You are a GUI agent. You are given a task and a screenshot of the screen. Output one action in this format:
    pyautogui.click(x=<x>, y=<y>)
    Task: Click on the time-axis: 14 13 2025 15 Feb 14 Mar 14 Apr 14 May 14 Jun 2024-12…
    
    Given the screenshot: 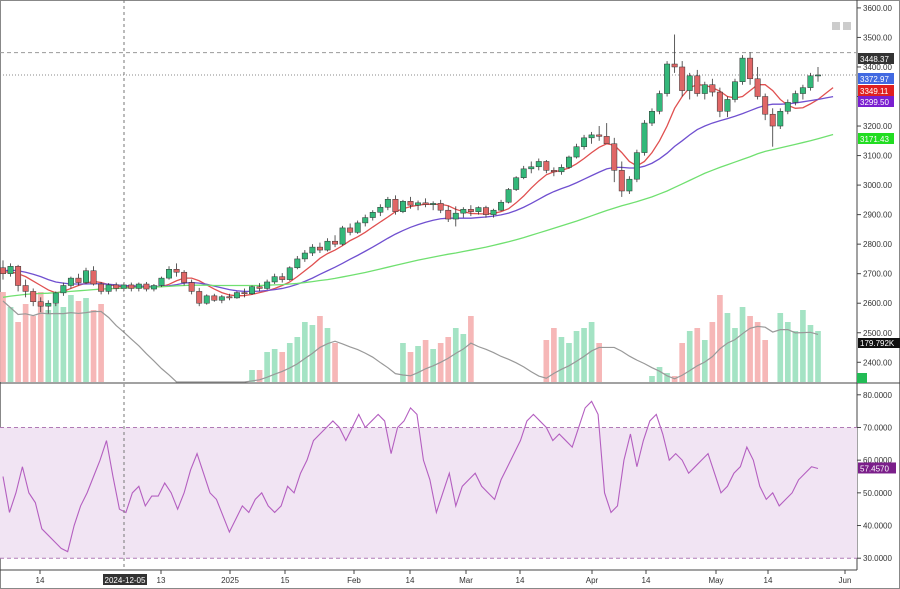 What is the action you would take?
    pyautogui.click(x=443, y=577)
    